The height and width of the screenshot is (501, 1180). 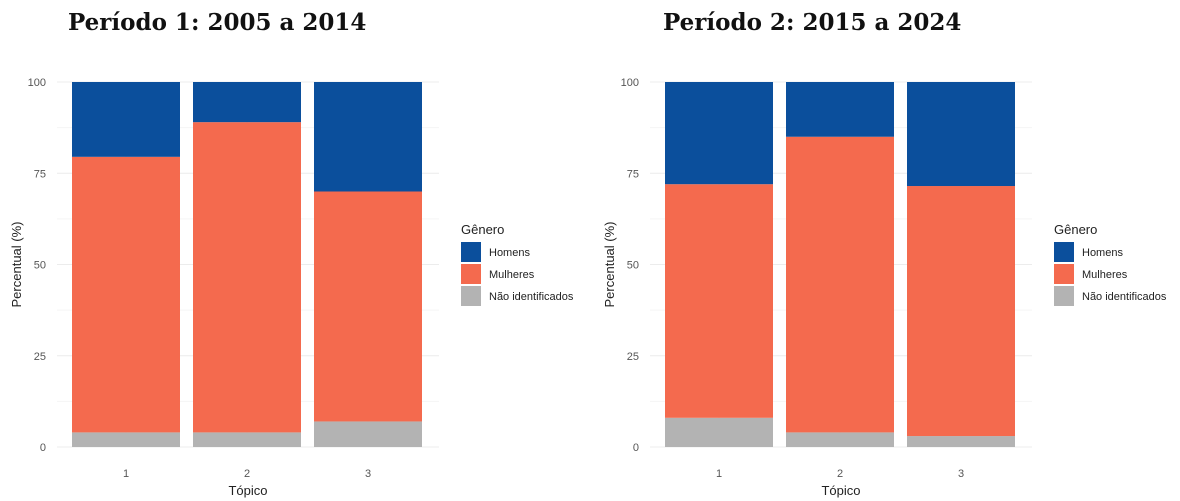 I want to click on chart-title: Período 1: 2005 a 2014, so click(x=217, y=22).